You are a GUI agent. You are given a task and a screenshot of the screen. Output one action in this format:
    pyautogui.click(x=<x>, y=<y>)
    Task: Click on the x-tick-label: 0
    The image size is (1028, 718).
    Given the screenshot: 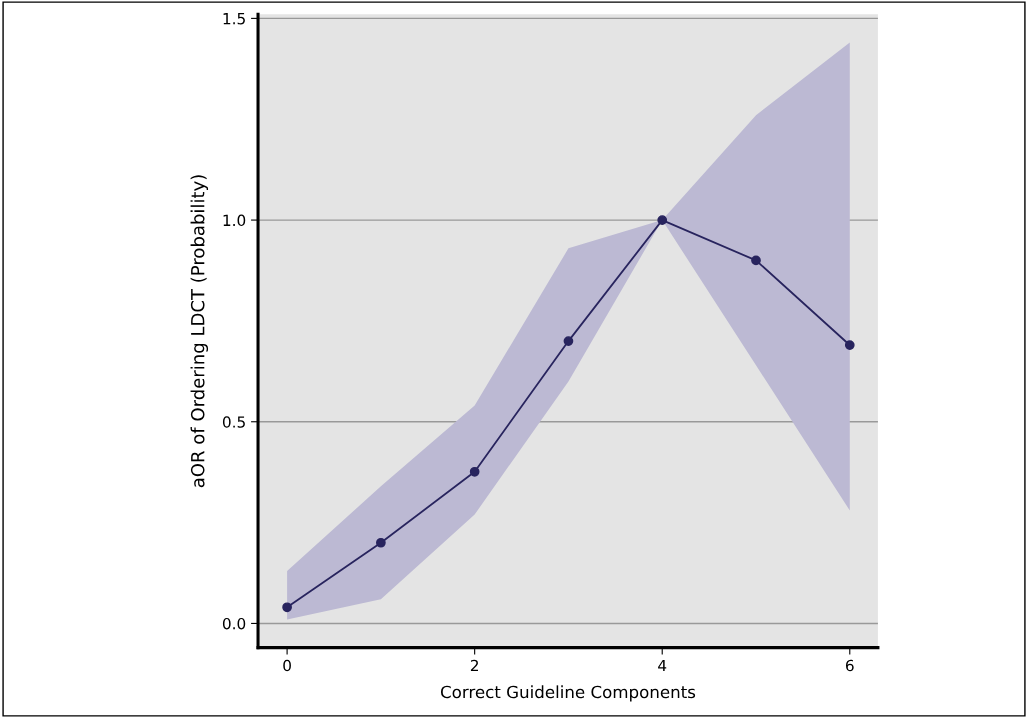 What is the action you would take?
    pyautogui.click(x=287, y=665)
    